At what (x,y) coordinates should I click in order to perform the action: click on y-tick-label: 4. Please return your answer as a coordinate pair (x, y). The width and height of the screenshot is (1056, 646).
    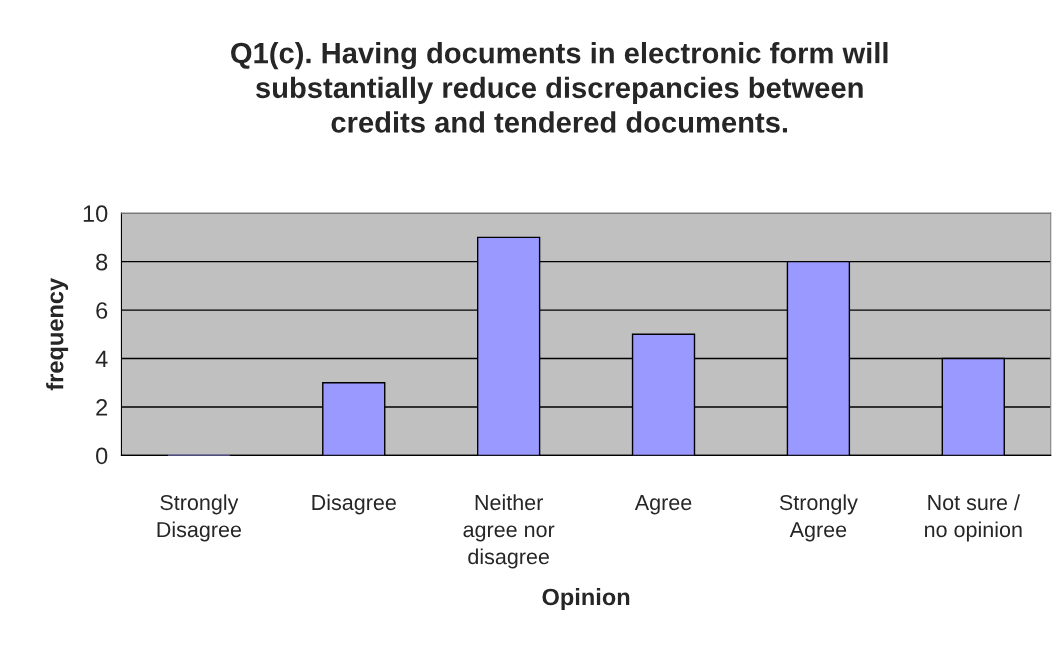
    Looking at the image, I should click on (101, 359).